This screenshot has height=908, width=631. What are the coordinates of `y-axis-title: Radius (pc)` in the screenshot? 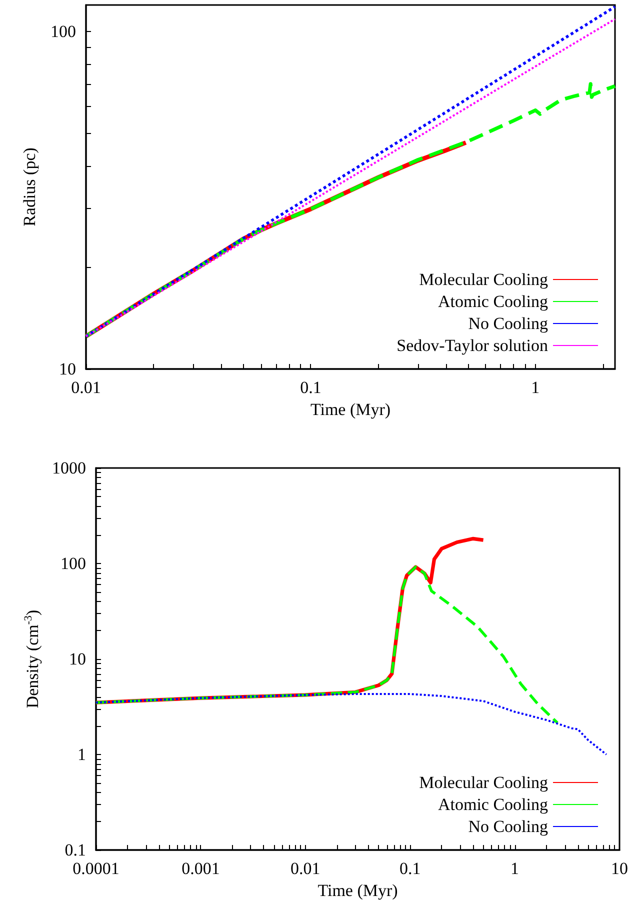 It's located at (29, 187).